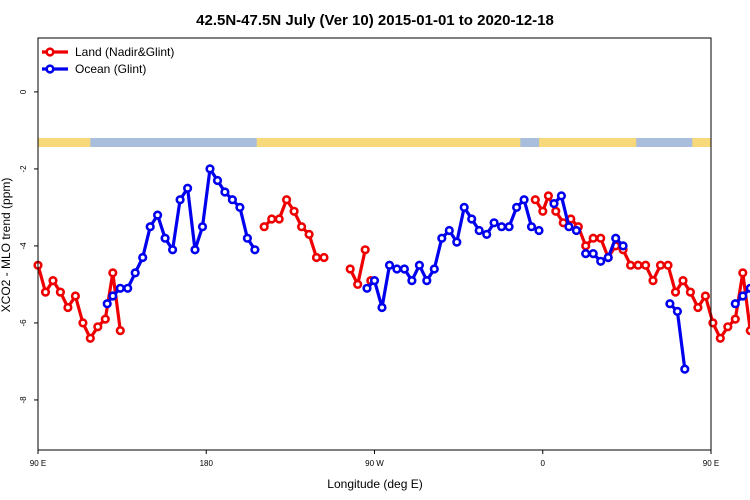 The image size is (750, 500). I want to click on legend-item: Land (Nadir&Glint), so click(108, 52).